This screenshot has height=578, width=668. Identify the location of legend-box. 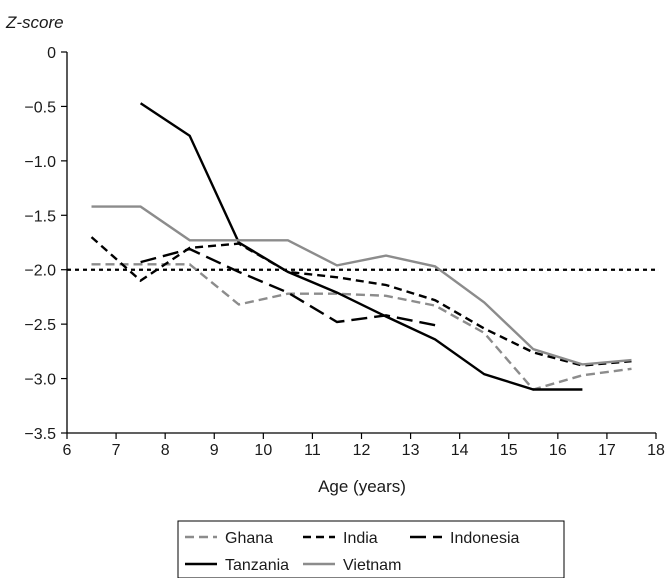
(371, 549).